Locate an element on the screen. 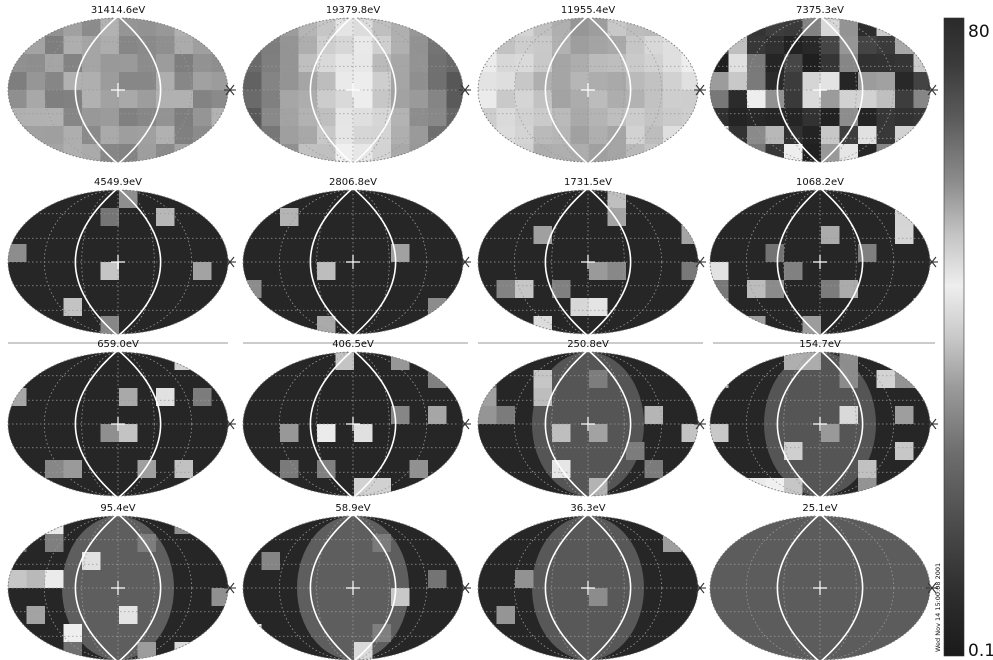  colorbar-min-label: 0.1 is located at coordinates (980, 650).